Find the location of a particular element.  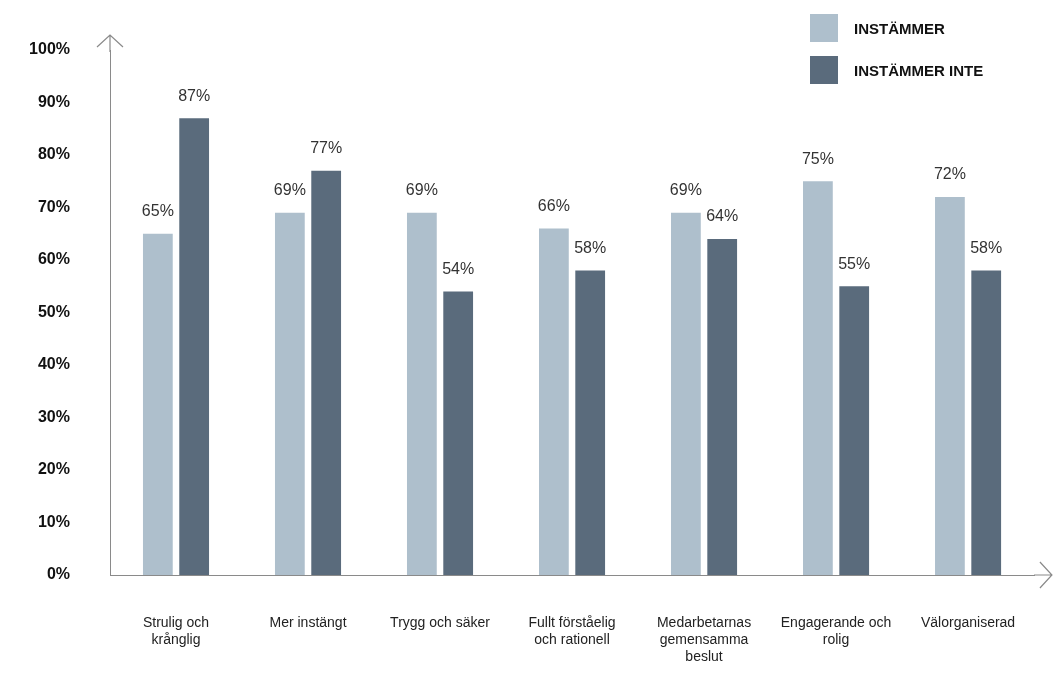

x-tick-label: Välorganiserad is located at coordinates (968, 622).